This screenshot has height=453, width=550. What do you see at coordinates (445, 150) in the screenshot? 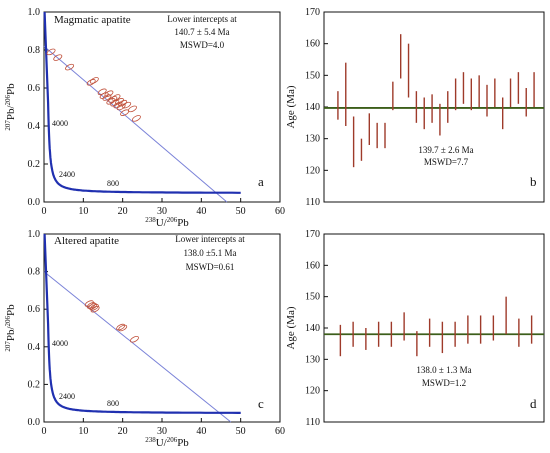
I see `panel-b-annotation-line1: 139.7 ± 2.6 Ma` at bounding box center [445, 150].